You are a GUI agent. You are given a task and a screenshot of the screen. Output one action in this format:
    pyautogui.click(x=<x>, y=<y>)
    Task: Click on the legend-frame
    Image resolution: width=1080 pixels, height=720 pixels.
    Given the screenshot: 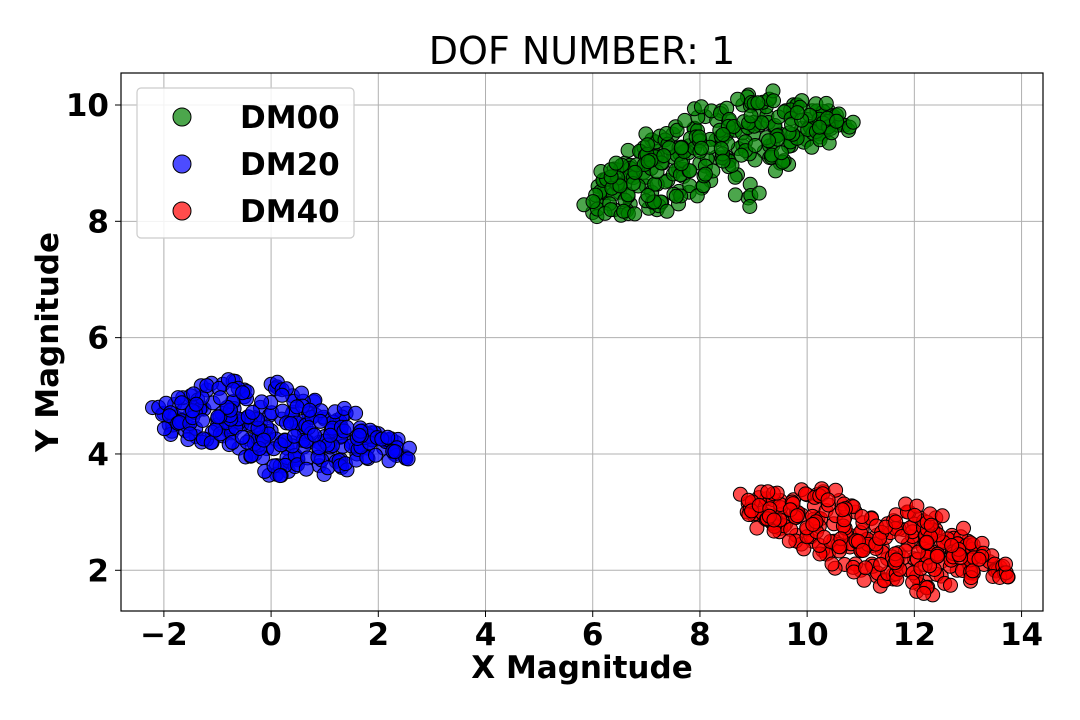 What is the action you would take?
    pyautogui.click(x=245, y=163)
    